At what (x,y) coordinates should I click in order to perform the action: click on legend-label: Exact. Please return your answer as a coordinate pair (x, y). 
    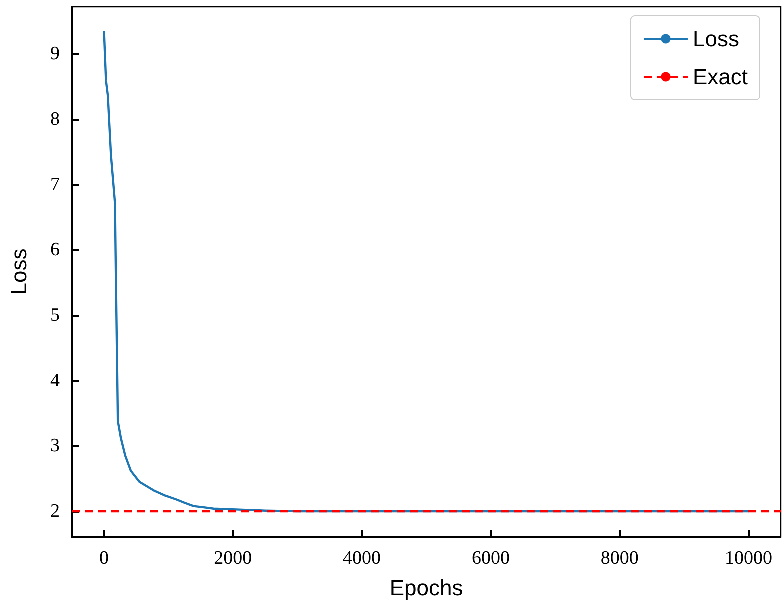
    Looking at the image, I should click on (720, 77).